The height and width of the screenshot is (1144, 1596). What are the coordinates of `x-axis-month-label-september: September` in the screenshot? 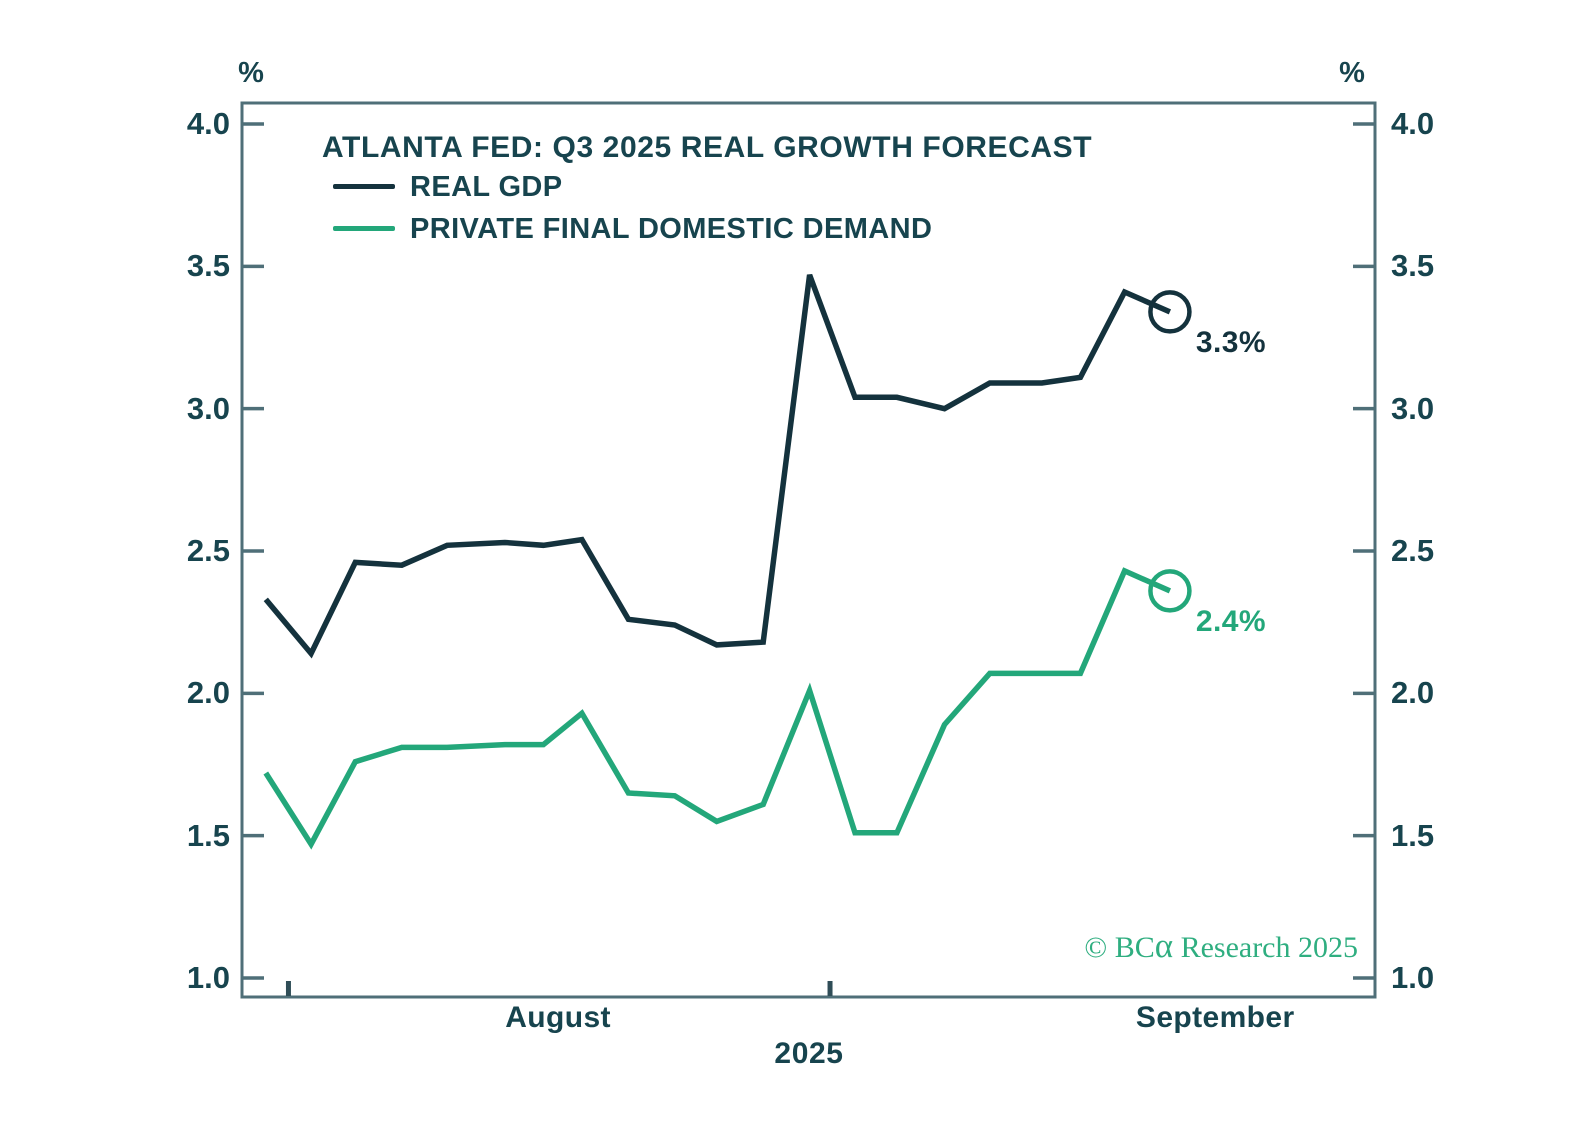 It's located at (1215, 1017).